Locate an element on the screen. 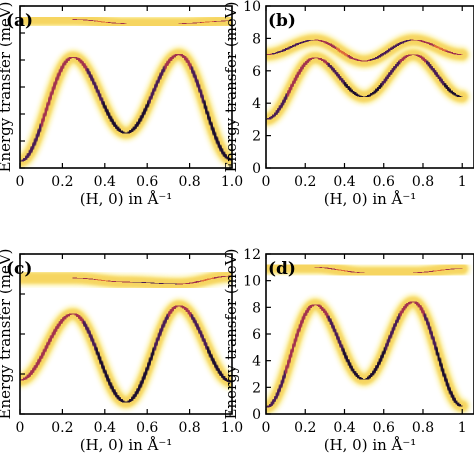 The width and height of the screenshot is (474, 474). panel-label: (d) is located at coordinates (282, 269).